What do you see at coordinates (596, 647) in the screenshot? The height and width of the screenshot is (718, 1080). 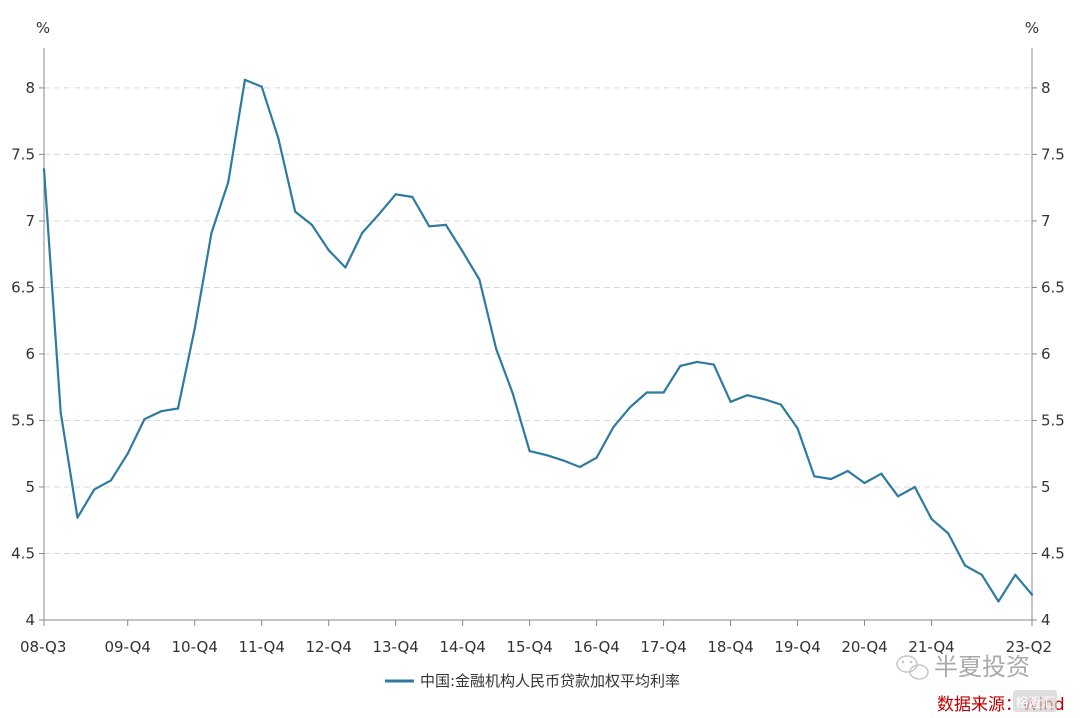 I see `x-tick-label: 16-Q4` at bounding box center [596, 647].